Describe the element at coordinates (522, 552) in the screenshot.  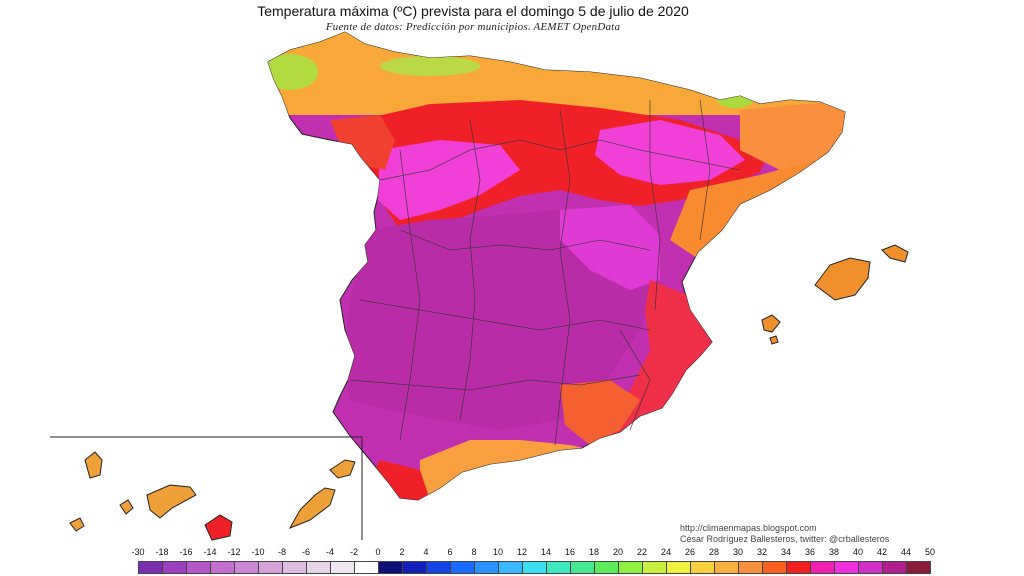
I see `scale-label: 12` at that location.